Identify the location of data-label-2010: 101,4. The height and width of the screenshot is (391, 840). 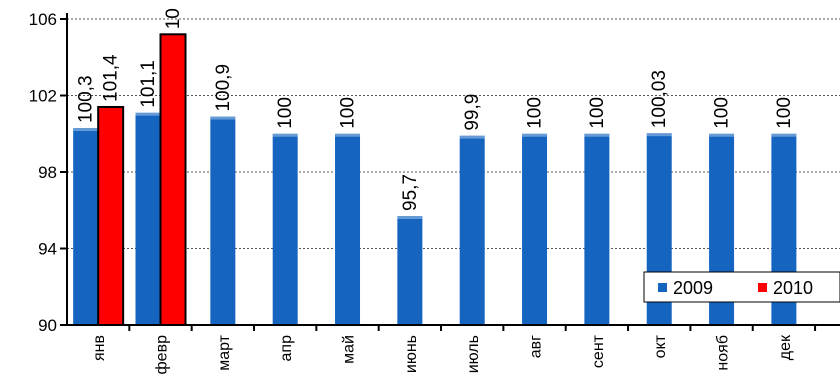
(111, 78).